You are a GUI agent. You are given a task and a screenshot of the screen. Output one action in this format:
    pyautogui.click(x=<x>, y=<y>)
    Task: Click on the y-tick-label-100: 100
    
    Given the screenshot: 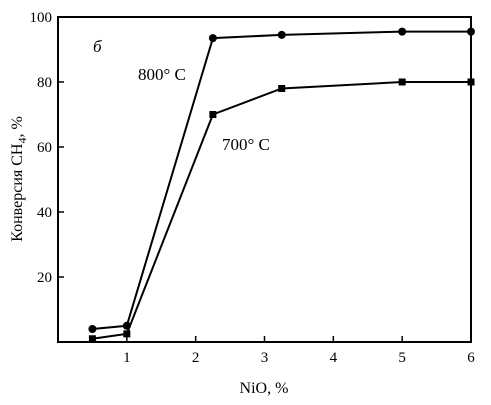 What is the action you would take?
    pyautogui.click(x=41, y=18)
    